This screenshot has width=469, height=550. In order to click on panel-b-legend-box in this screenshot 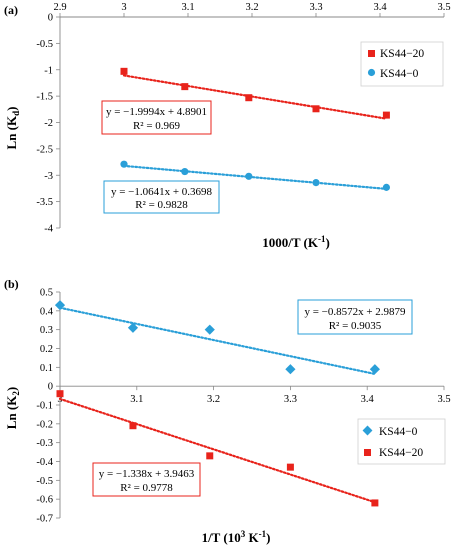, I will do `click(401, 441)`.